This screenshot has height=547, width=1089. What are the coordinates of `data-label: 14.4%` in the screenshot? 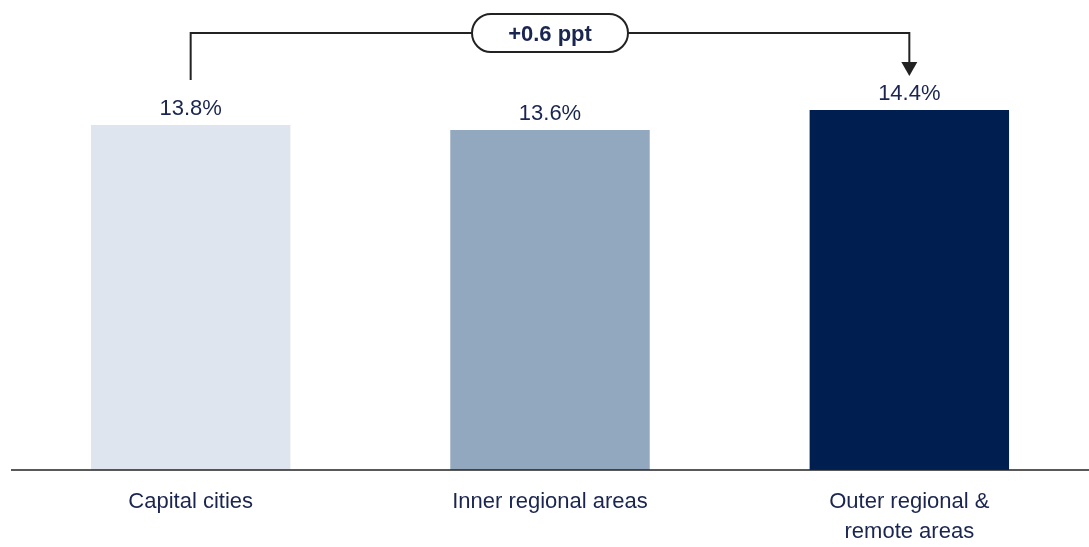 It's located at (909, 92).